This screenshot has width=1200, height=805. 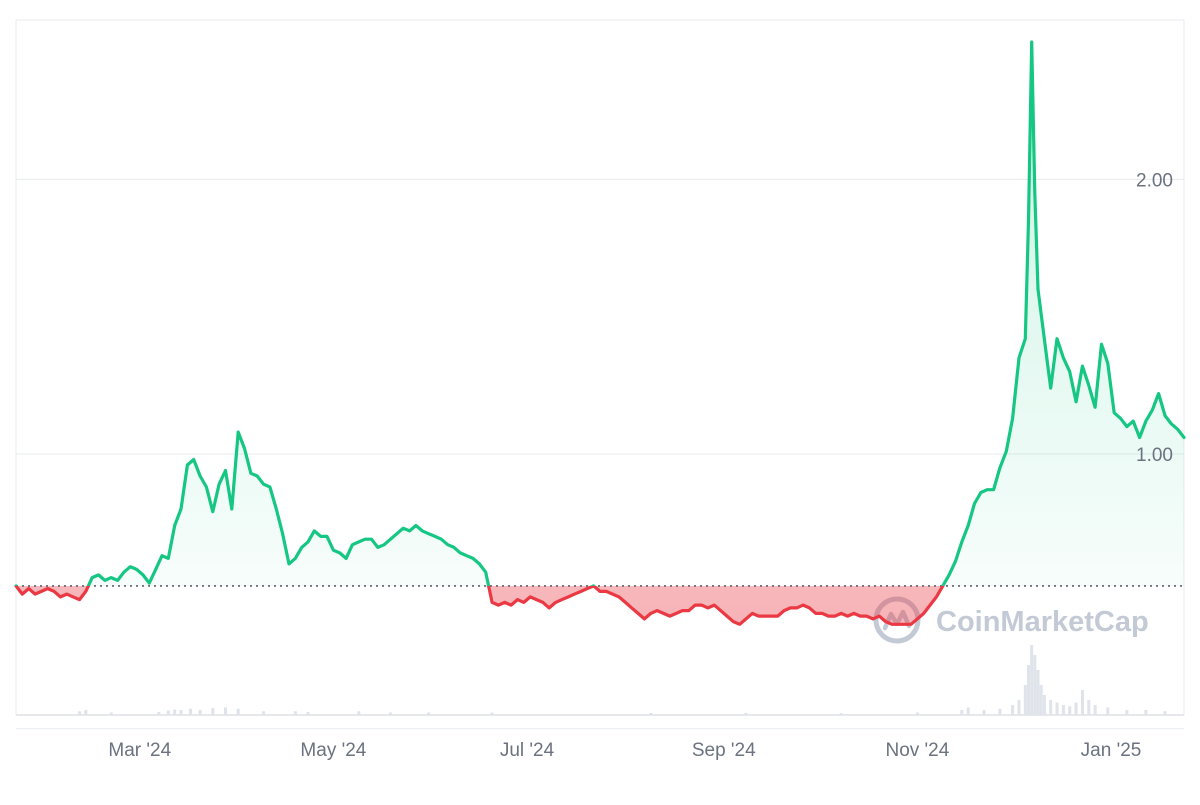 I want to click on x-tick-label: May '24, so click(x=333, y=750).